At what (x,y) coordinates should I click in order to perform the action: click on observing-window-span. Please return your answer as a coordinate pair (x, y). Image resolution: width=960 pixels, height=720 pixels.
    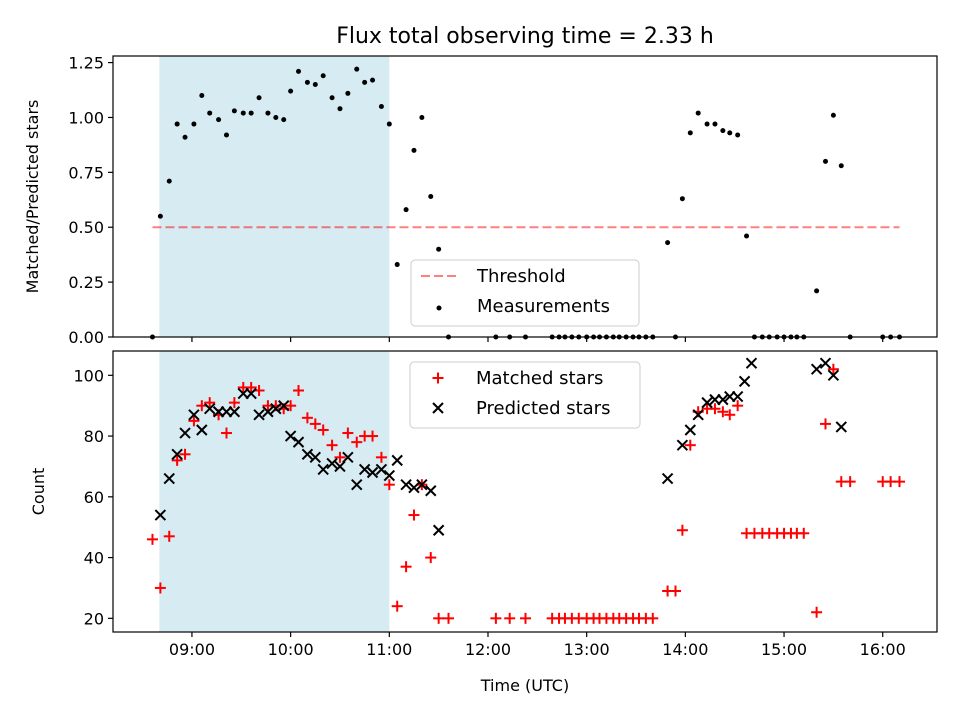
    Looking at the image, I should click on (274, 491).